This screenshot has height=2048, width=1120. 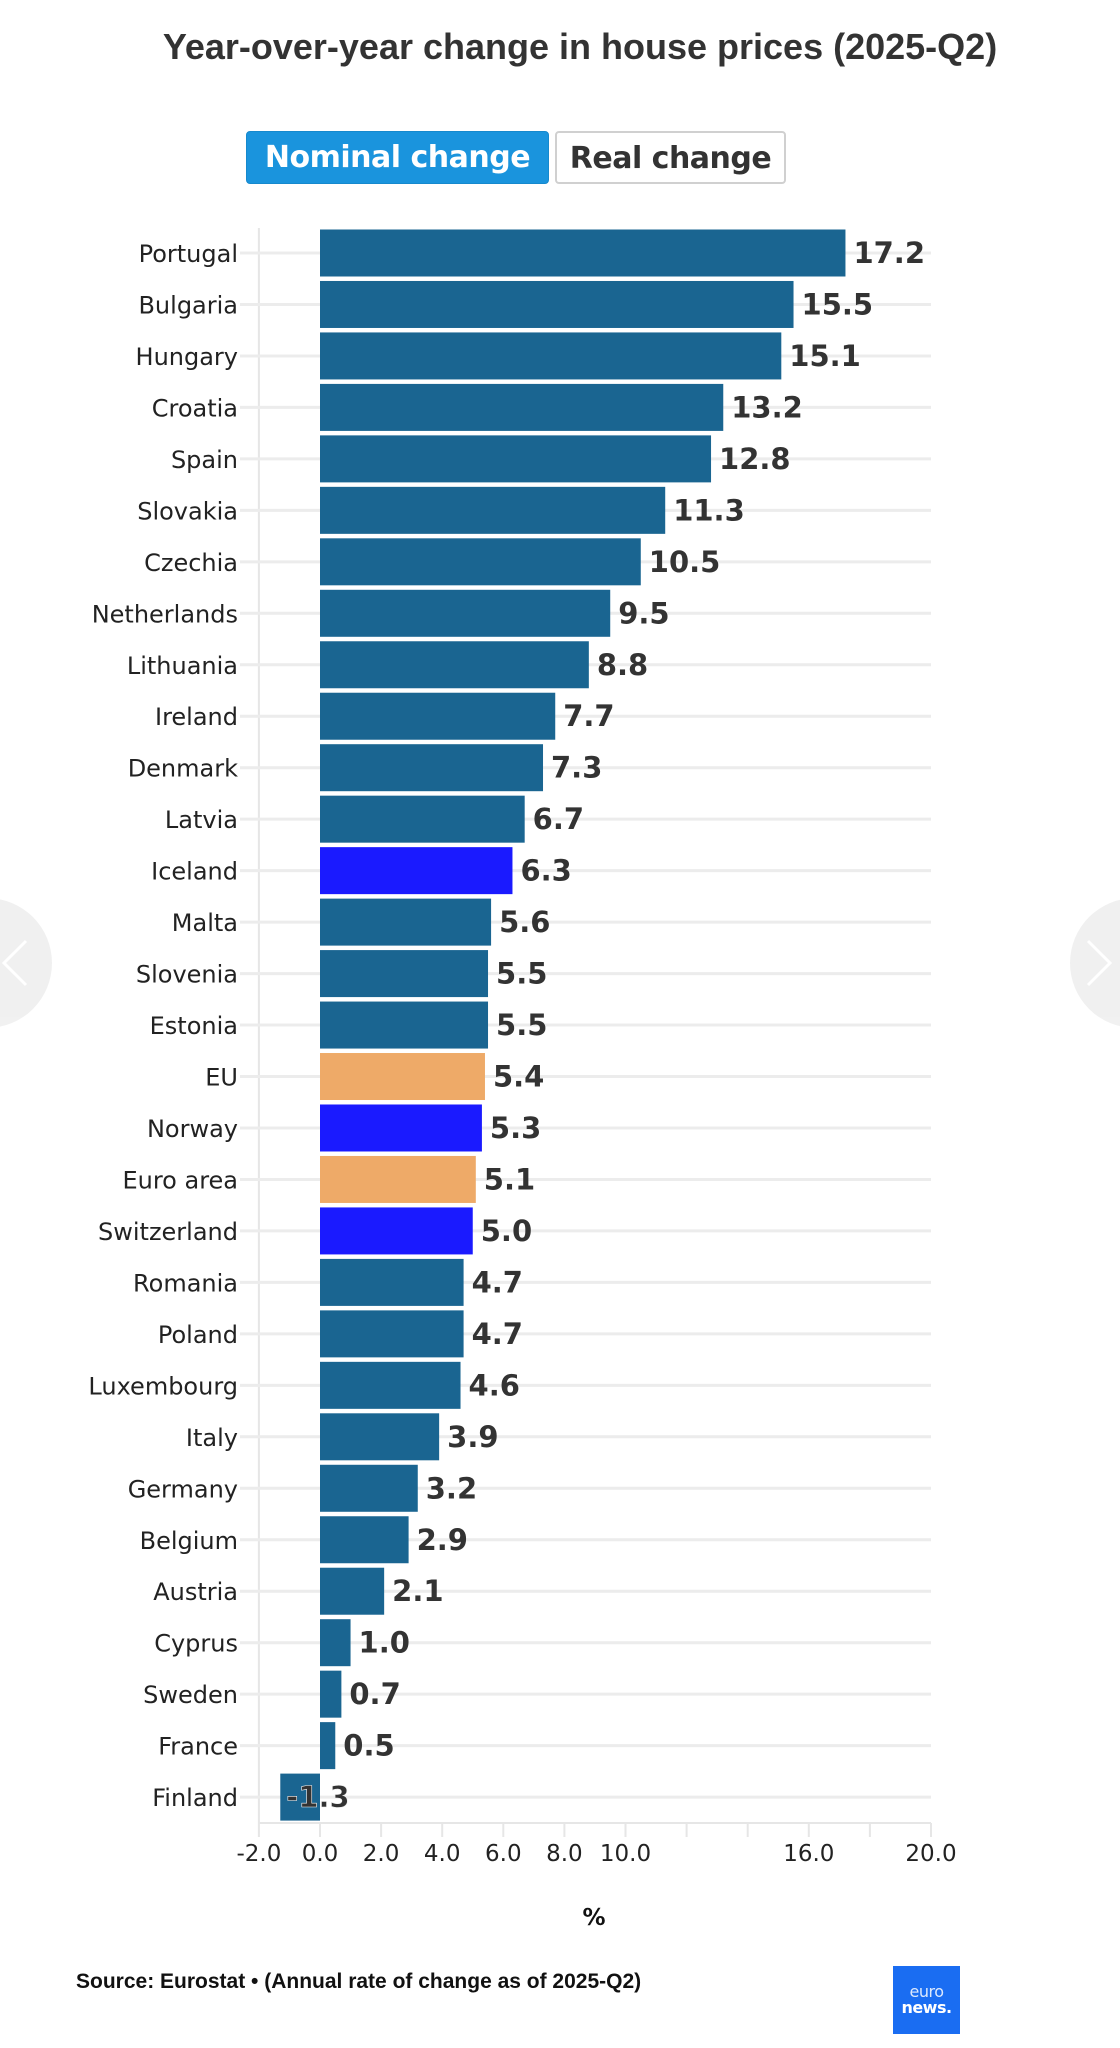 What do you see at coordinates (14, 963) in the screenshot?
I see `chevron-left-icon` at bounding box center [14, 963].